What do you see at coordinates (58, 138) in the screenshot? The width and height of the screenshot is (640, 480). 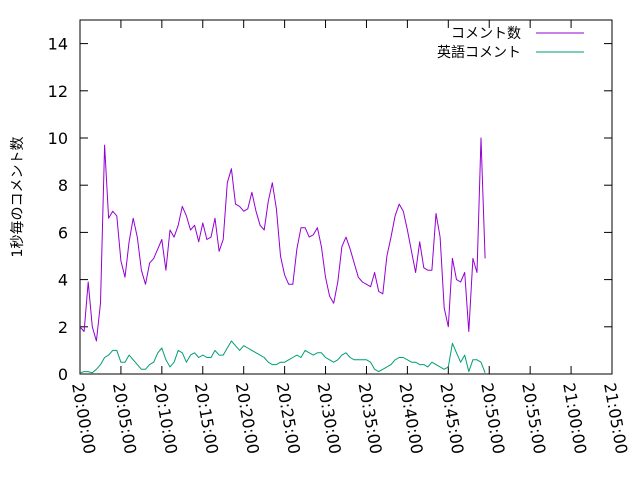 I see `y-tick-label: 10` at bounding box center [58, 138].